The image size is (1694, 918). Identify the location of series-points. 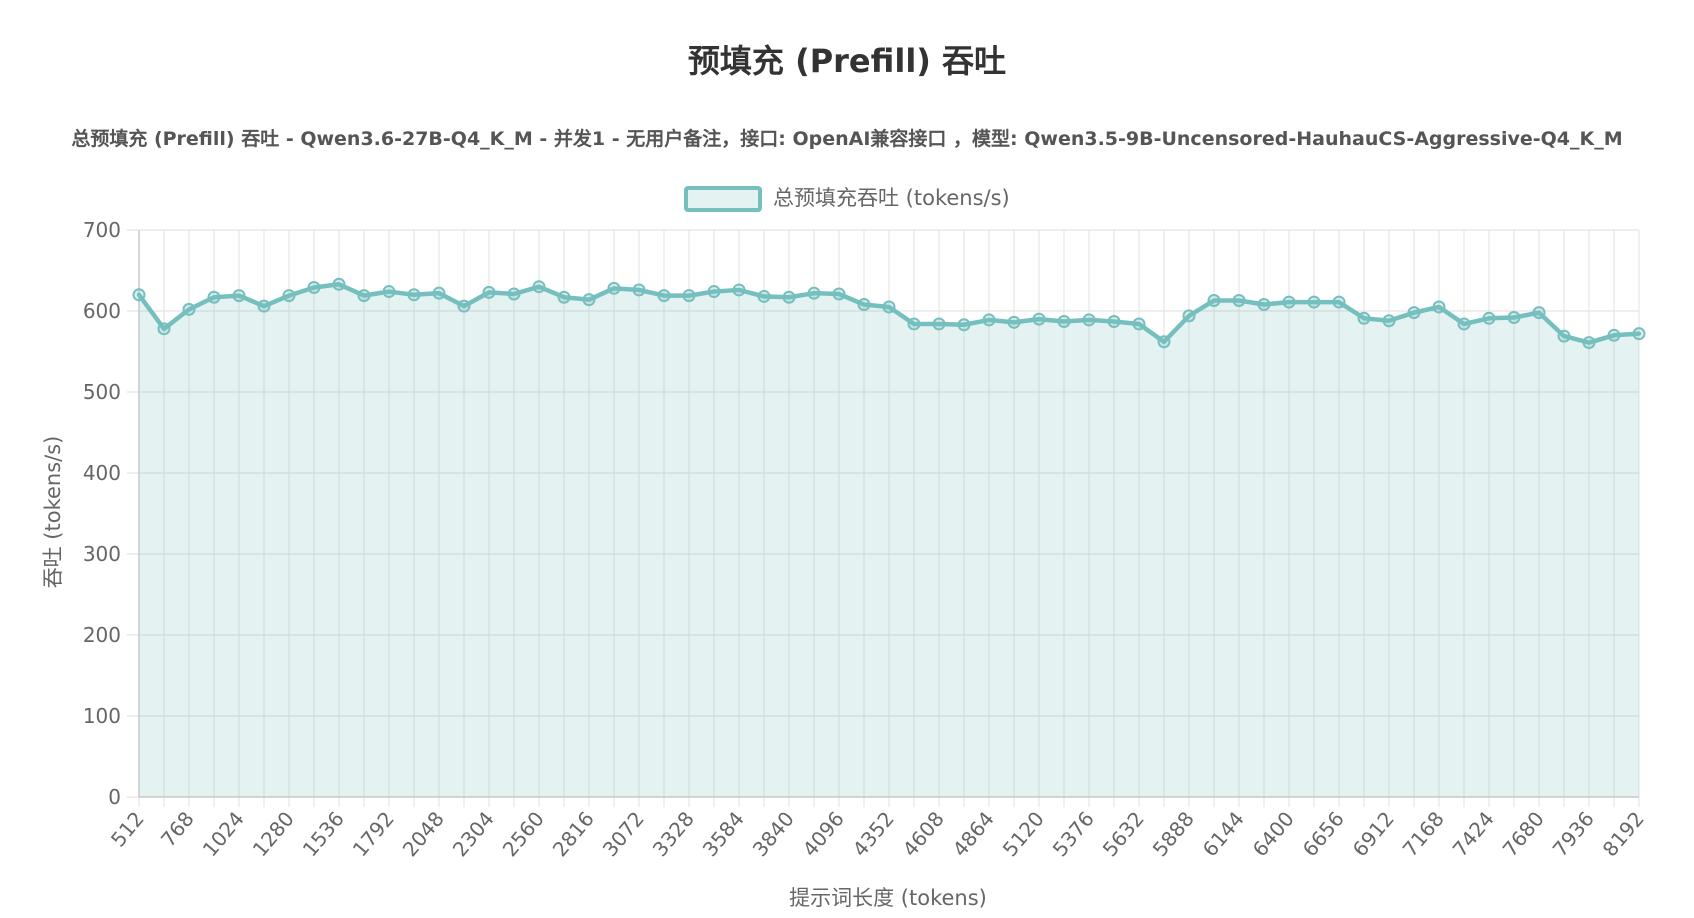
(889, 313).